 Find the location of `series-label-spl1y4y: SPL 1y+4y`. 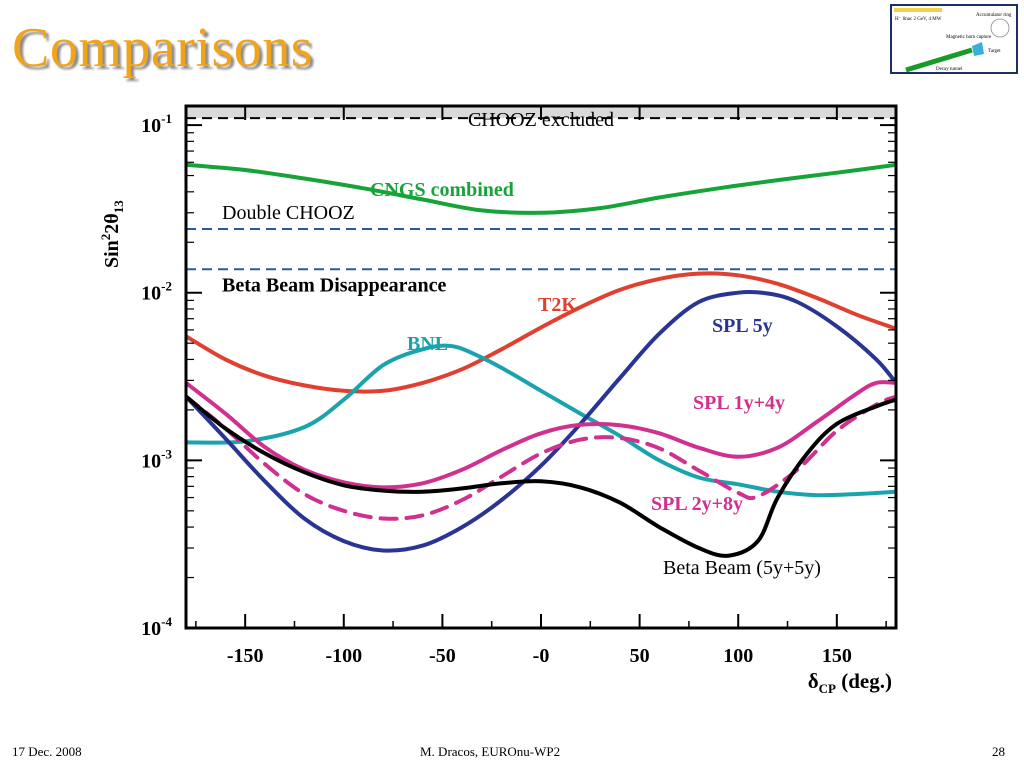

series-label-spl1y4y: SPL 1y+4y is located at coordinates (739, 403).